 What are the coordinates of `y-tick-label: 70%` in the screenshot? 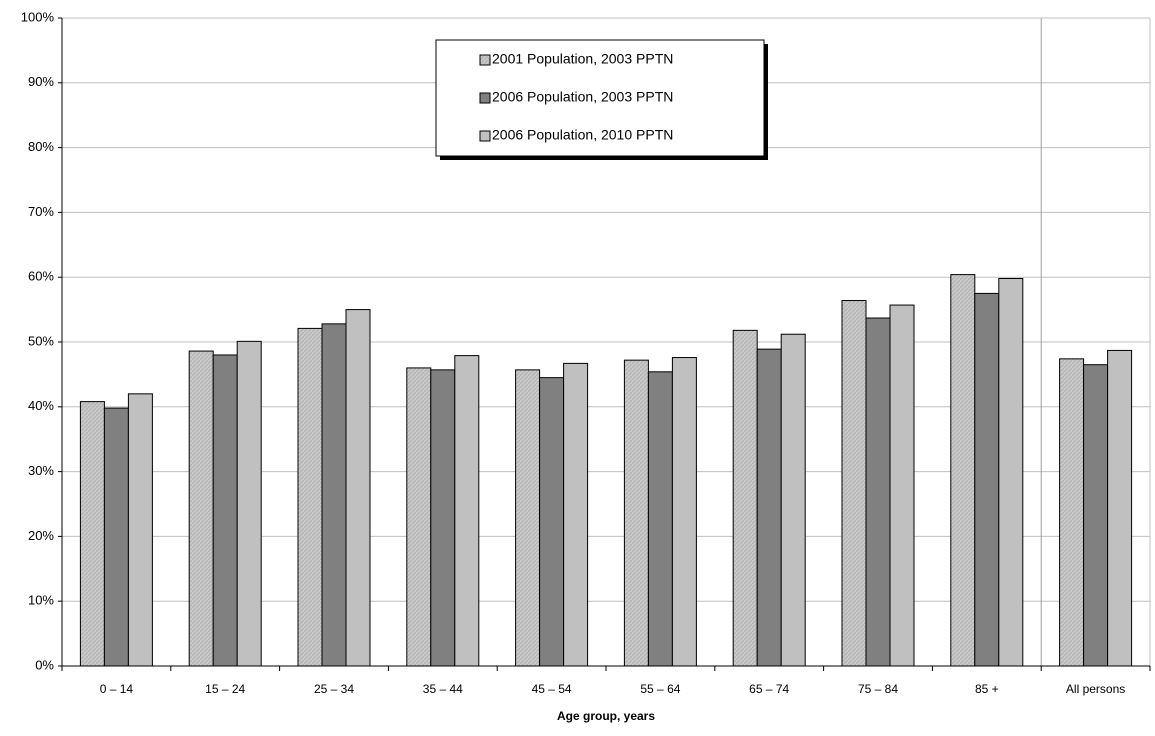 It's located at (41, 211).